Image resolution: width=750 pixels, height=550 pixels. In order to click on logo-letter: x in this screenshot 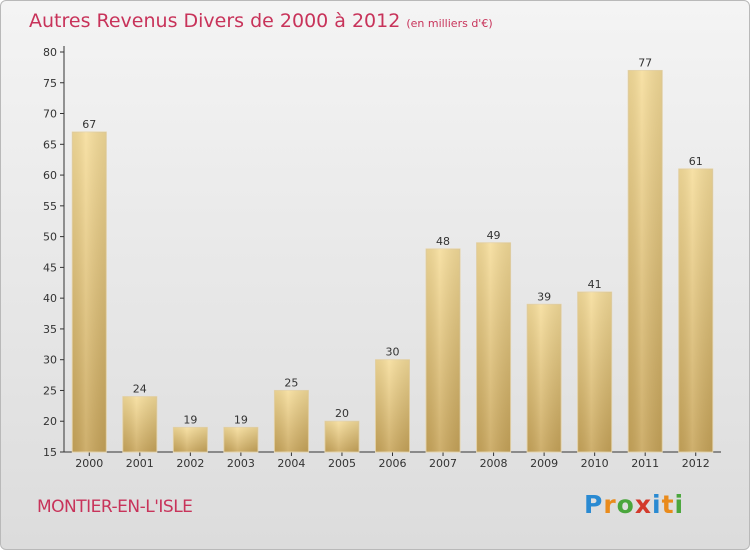, I will do `click(643, 504)`.